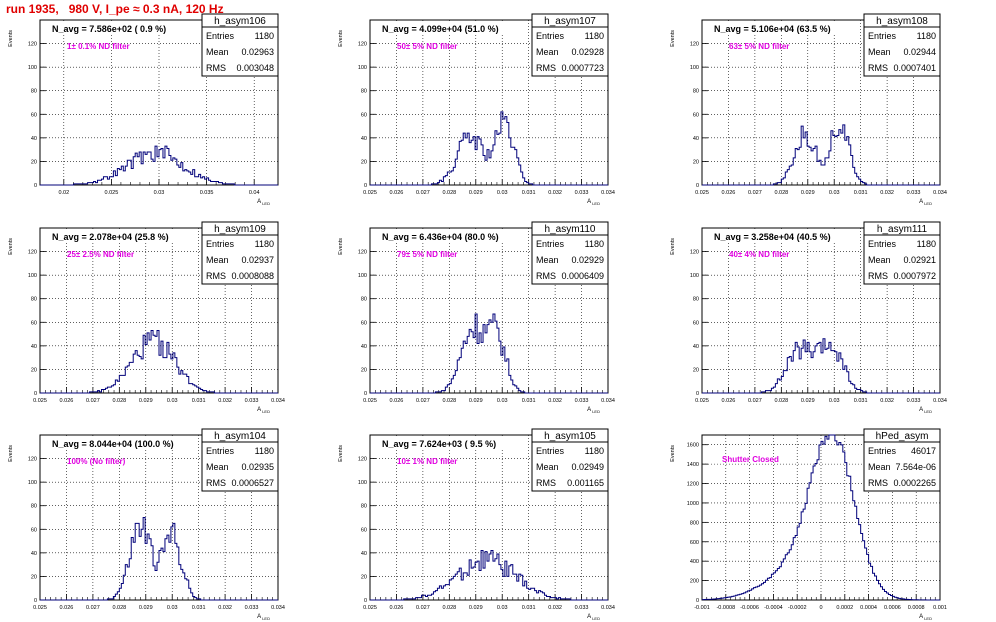 The image size is (996, 622). What do you see at coordinates (755, 401) in the screenshot?
I see `x-tick-label: 0.027` at bounding box center [755, 401].